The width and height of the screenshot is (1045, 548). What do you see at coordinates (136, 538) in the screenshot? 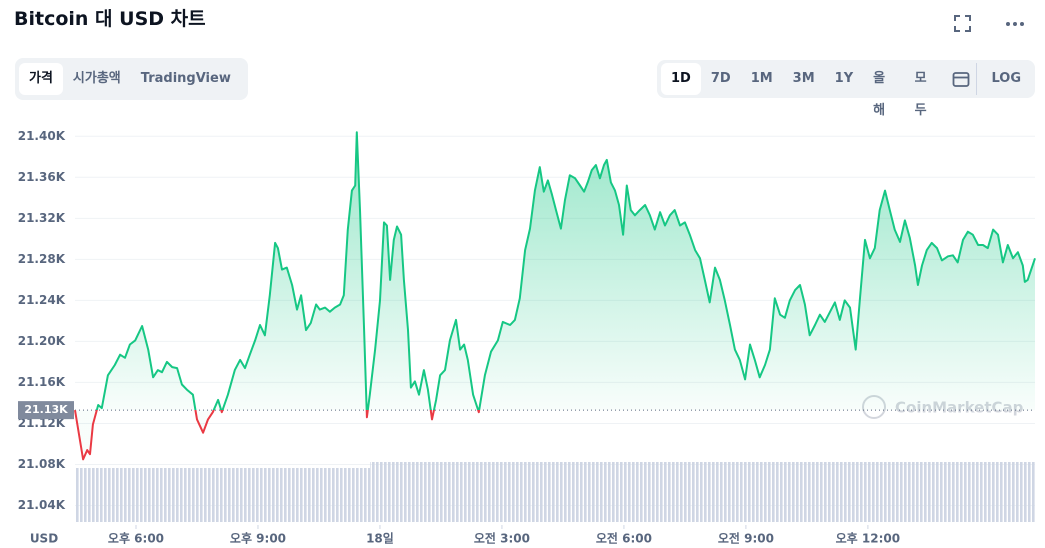
I see `x-tick-label: 오후 6:00` at bounding box center [136, 538].